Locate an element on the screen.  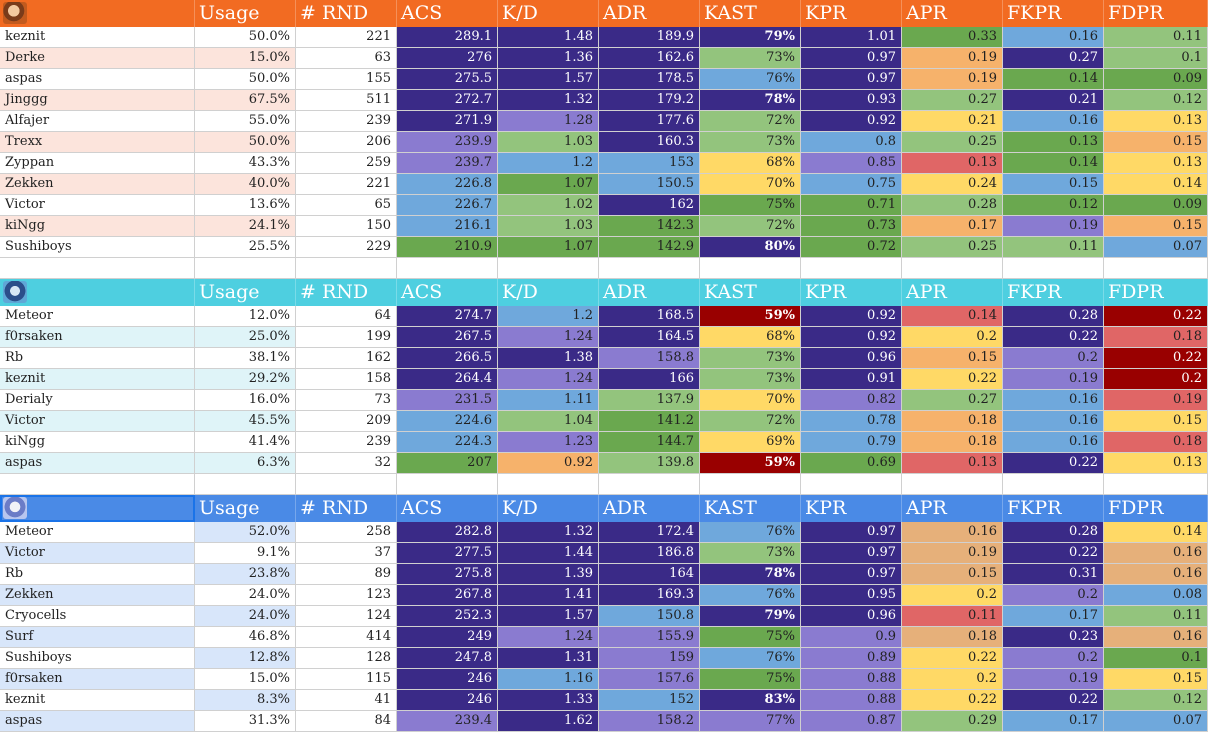
usage-cell: 12.0% is located at coordinates (245, 316).